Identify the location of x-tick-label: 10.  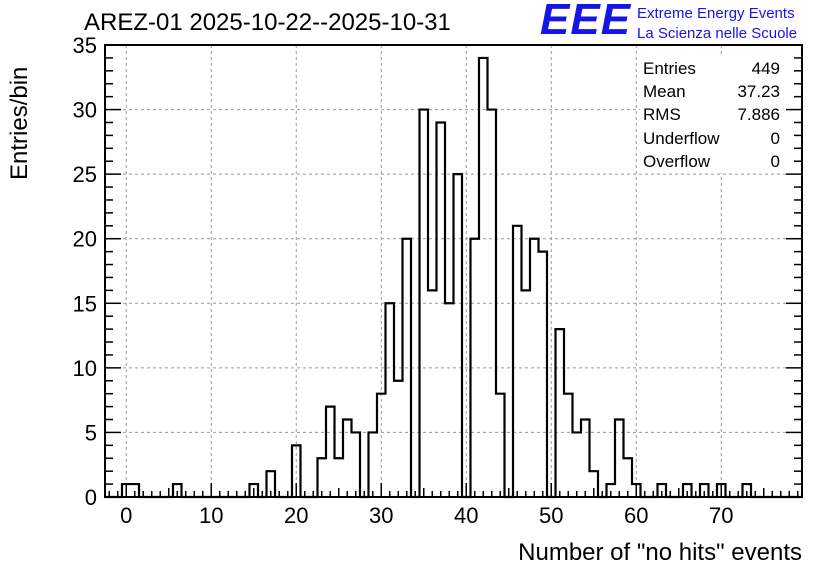
(211, 515).